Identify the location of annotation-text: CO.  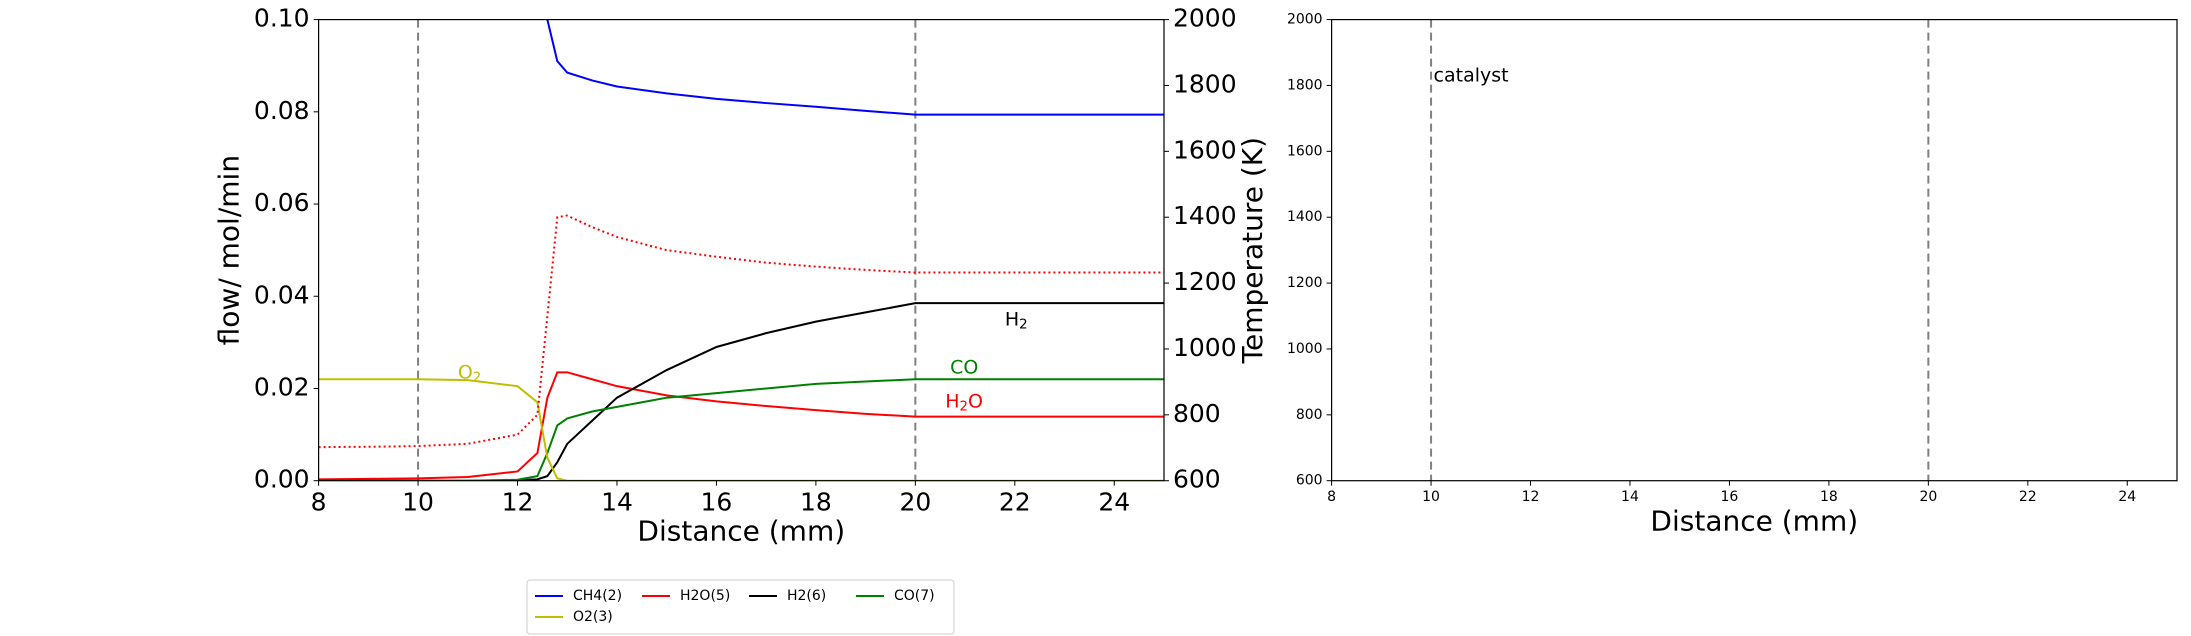
(964, 367).